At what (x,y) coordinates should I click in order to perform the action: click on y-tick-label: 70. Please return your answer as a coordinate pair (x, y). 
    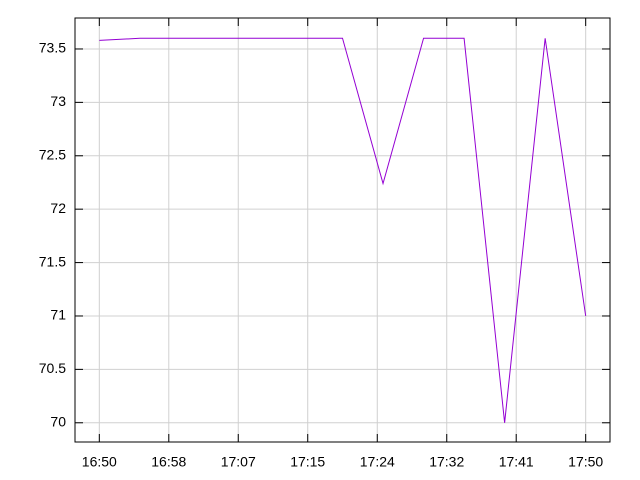
    Looking at the image, I should click on (58, 421).